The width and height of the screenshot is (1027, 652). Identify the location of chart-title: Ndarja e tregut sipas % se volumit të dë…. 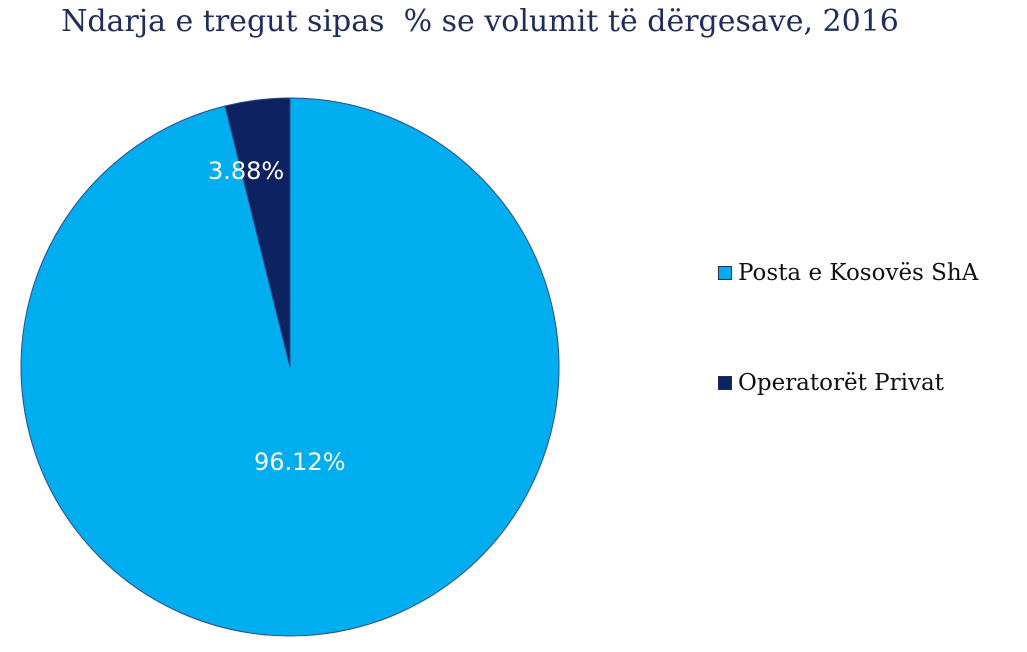
(480, 21).